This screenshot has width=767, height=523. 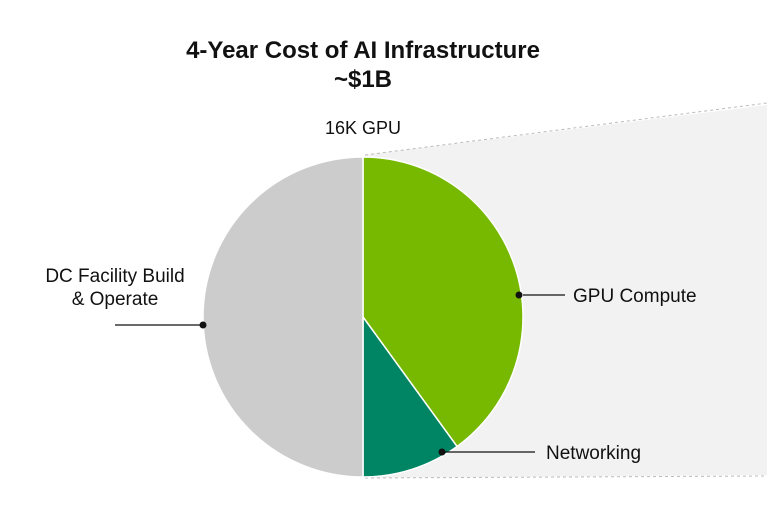 What do you see at coordinates (283, 317) in the screenshot?
I see `slice-dc-facility` at bounding box center [283, 317].